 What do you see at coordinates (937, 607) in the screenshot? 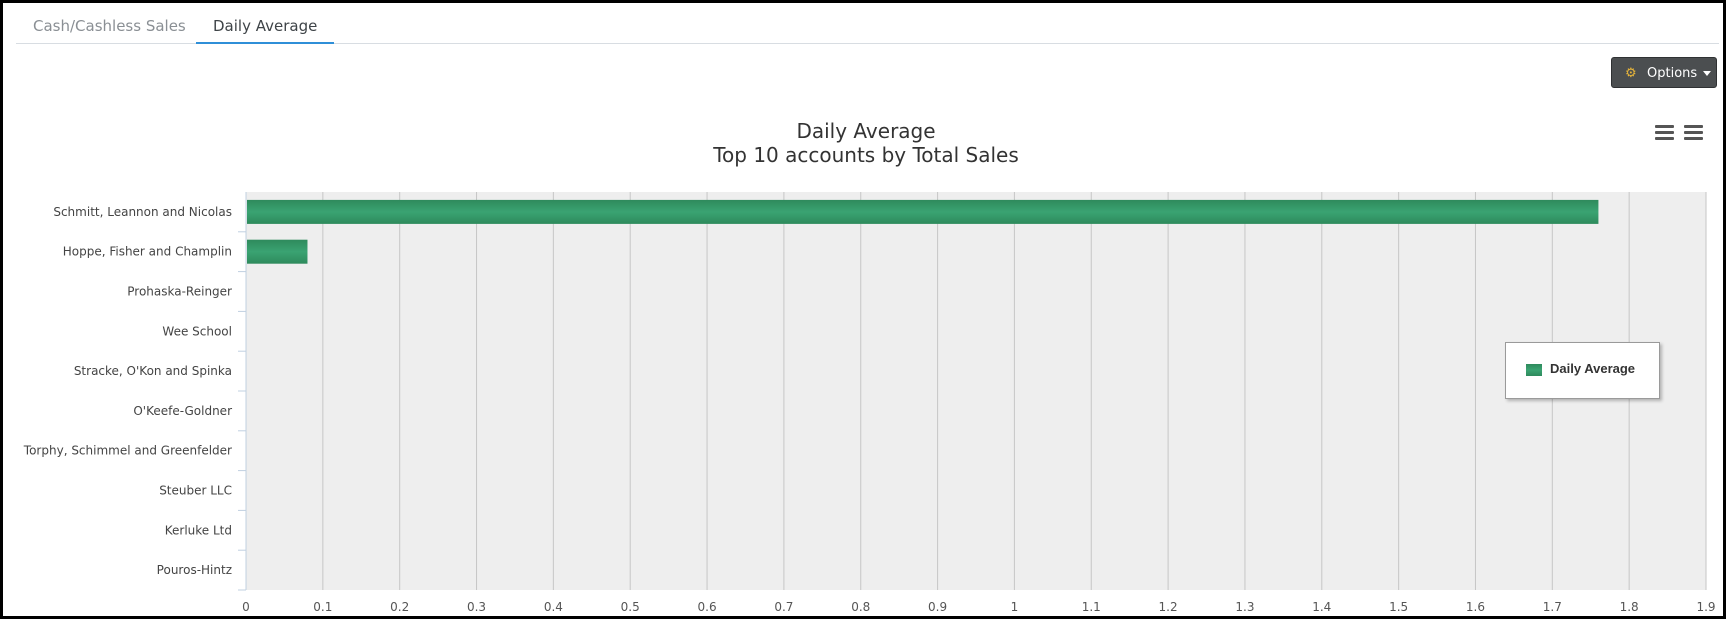
I see `x-tick-label: 0.9` at bounding box center [937, 607].